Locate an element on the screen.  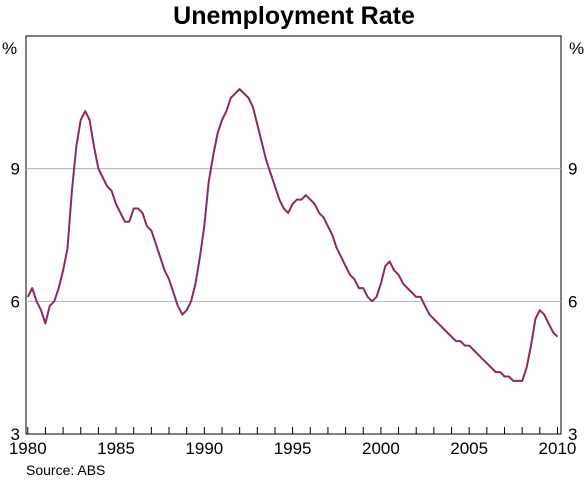
chart-title: Unemployment Rate is located at coordinates (294, 16).